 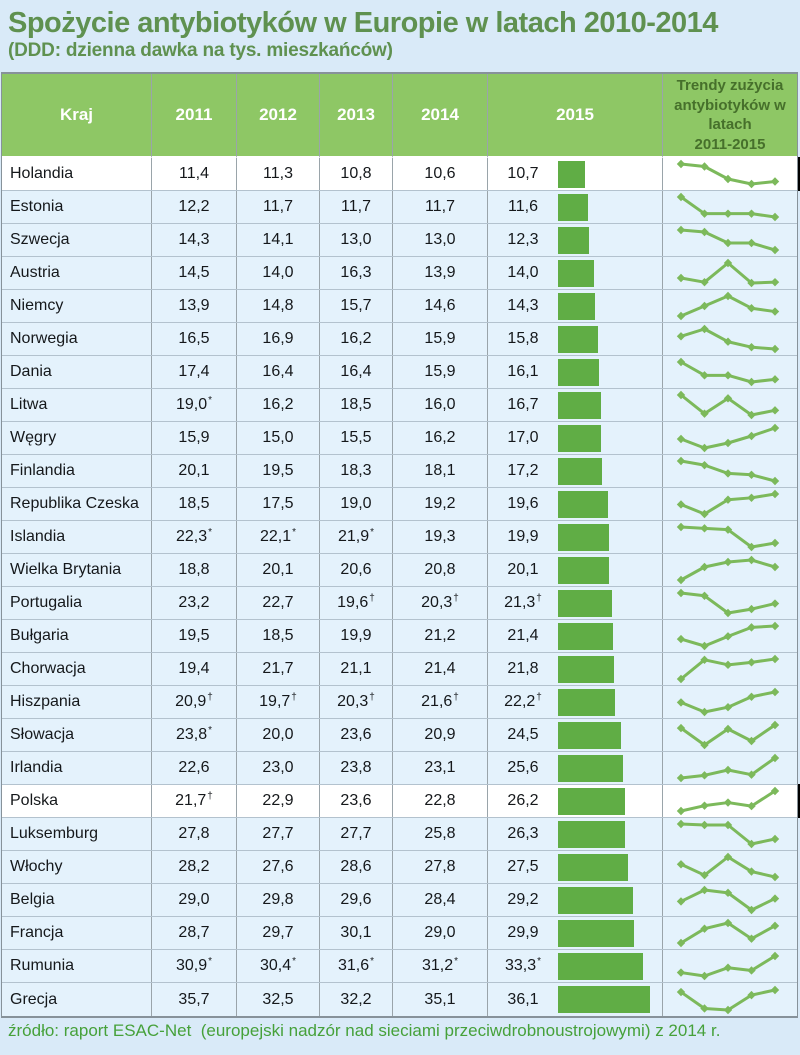 I want to click on cell-2015: 10,7, so click(x=575, y=174).